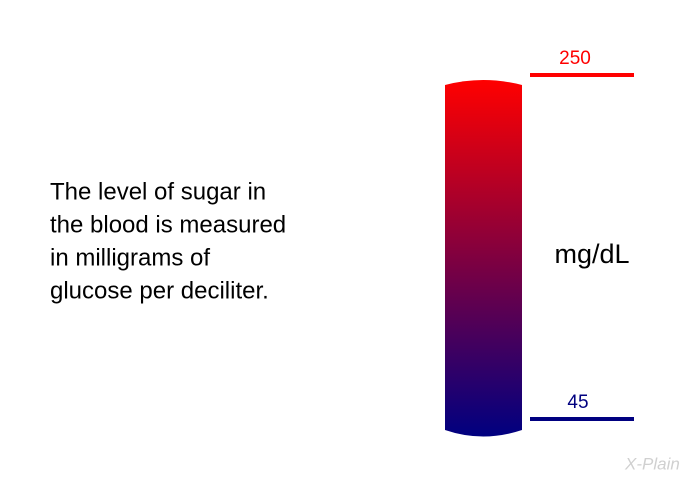 This screenshot has height=480, width=700. What do you see at coordinates (159, 290) in the screenshot?
I see `description-line: glucose per deciliter.` at bounding box center [159, 290].